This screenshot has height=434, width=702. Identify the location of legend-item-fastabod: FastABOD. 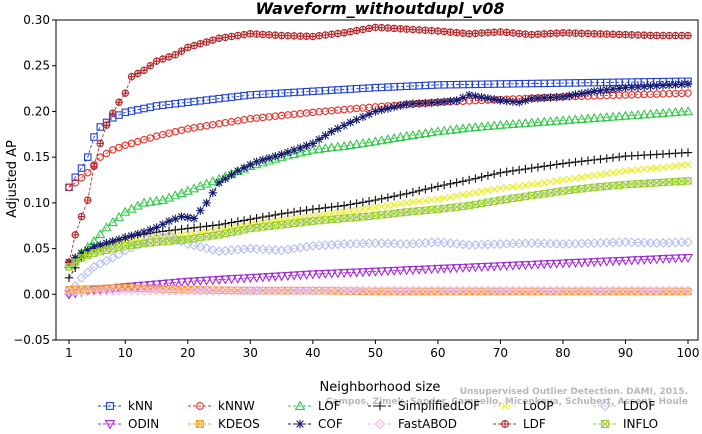
(412, 424).